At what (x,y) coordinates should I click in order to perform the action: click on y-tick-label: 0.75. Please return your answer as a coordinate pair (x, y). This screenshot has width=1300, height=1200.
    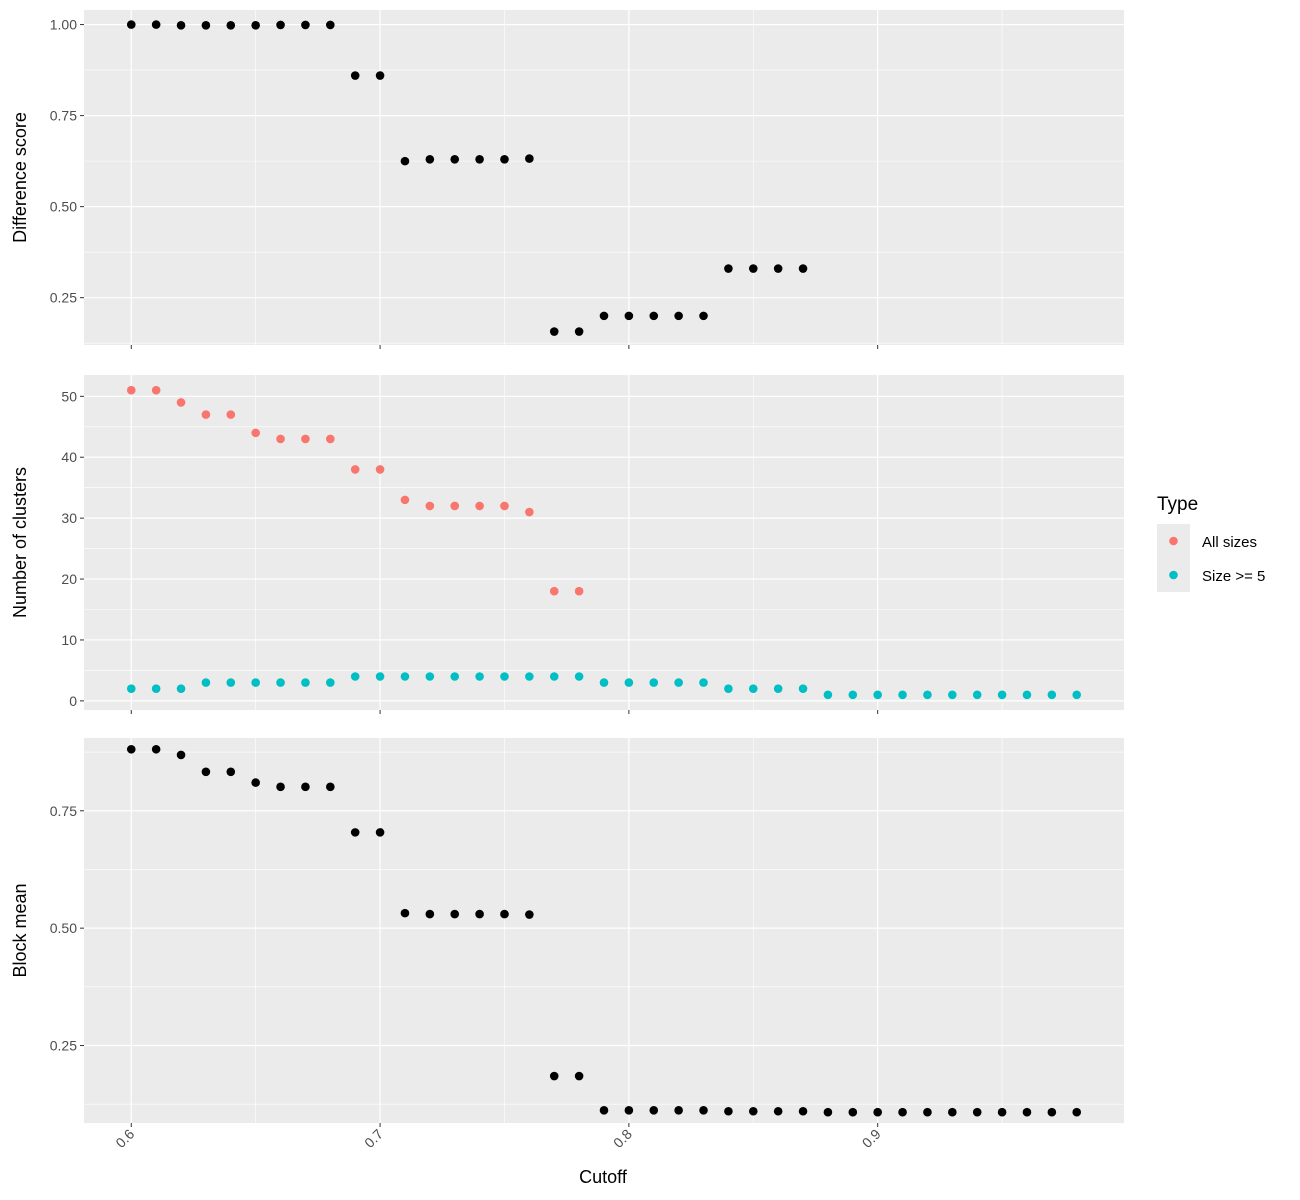
    Looking at the image, I should click on (63, 811).